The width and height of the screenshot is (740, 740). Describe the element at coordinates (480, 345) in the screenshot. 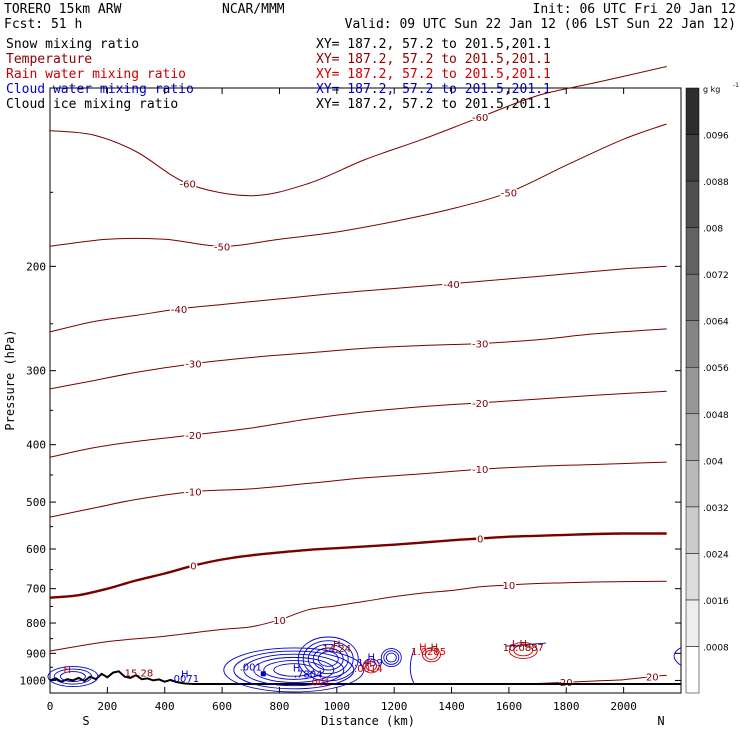

I see `temperature-contour-label: -30` at that location.